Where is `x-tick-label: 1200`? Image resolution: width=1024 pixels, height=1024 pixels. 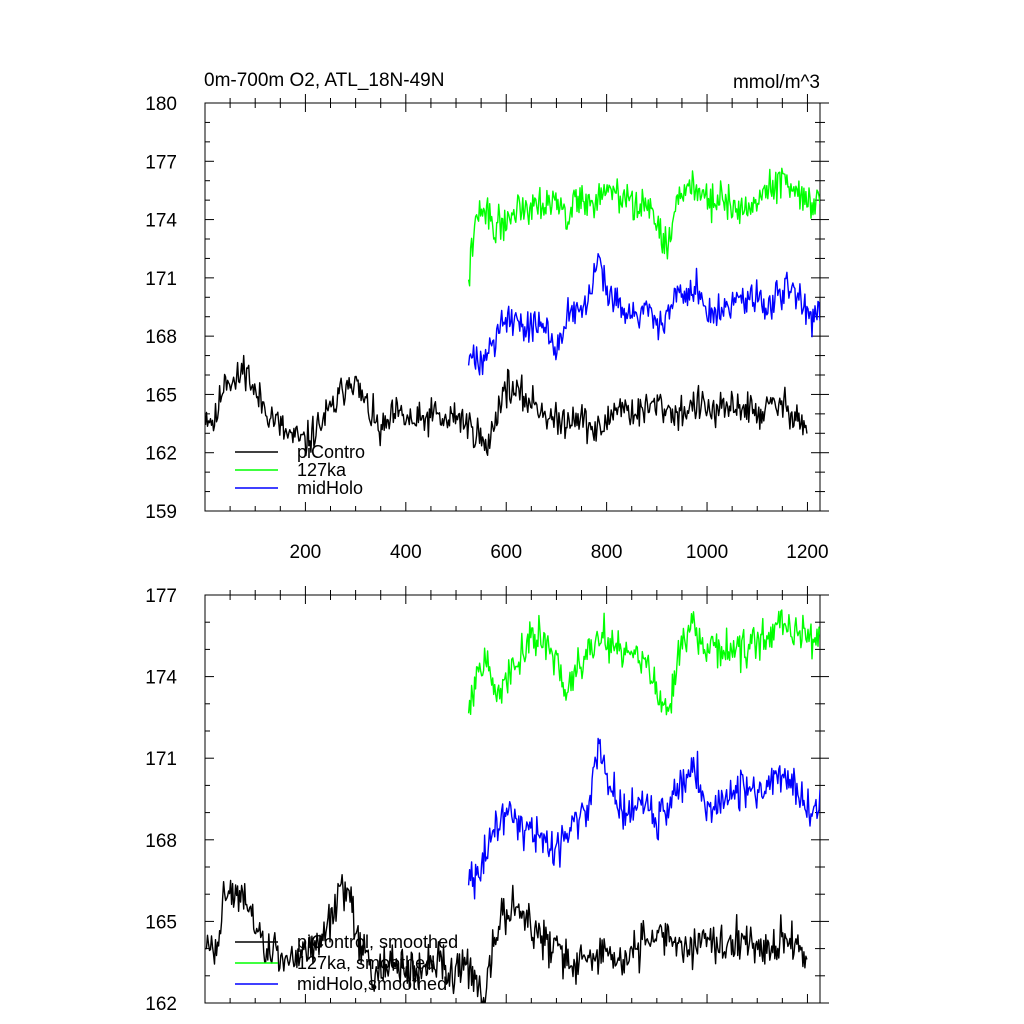
x-tick-label: 1200 is located at coordinates (807, 552).